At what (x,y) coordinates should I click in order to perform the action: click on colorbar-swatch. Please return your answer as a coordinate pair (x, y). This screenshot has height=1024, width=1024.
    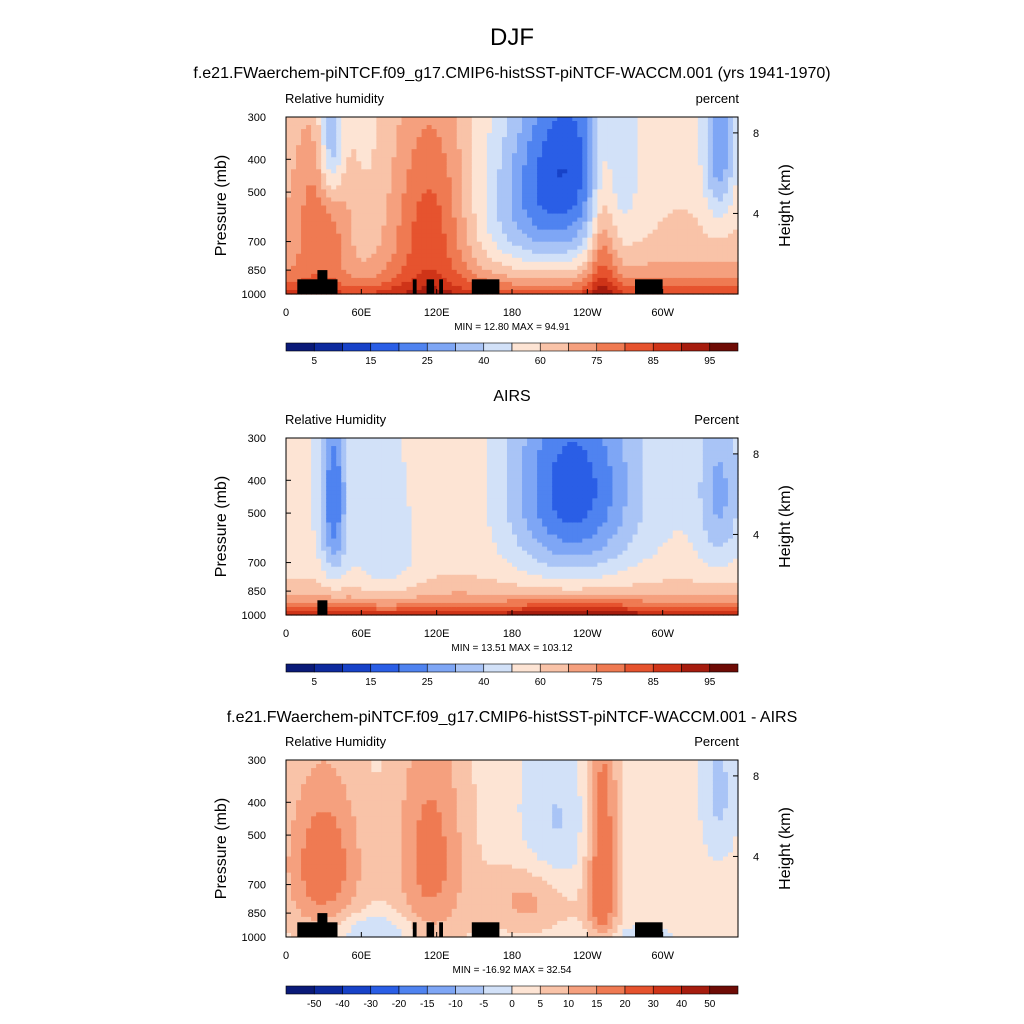
    Looking at the image, I should click on (611, 347).